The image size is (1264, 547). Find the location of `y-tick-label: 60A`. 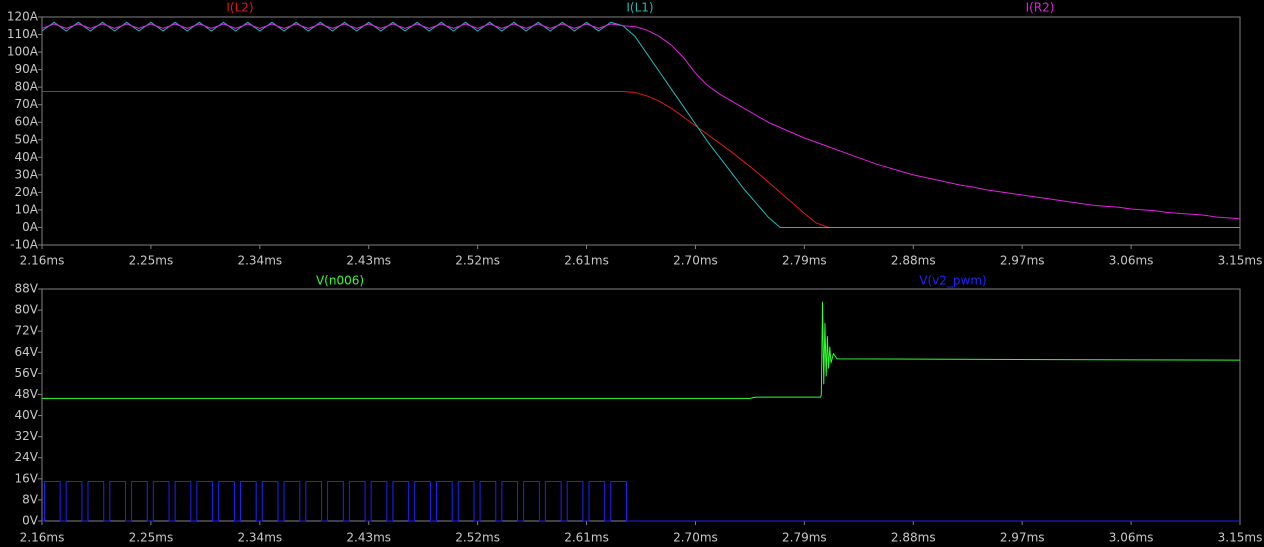

y-tick-label: 60A is located at coordinates (27, 122).